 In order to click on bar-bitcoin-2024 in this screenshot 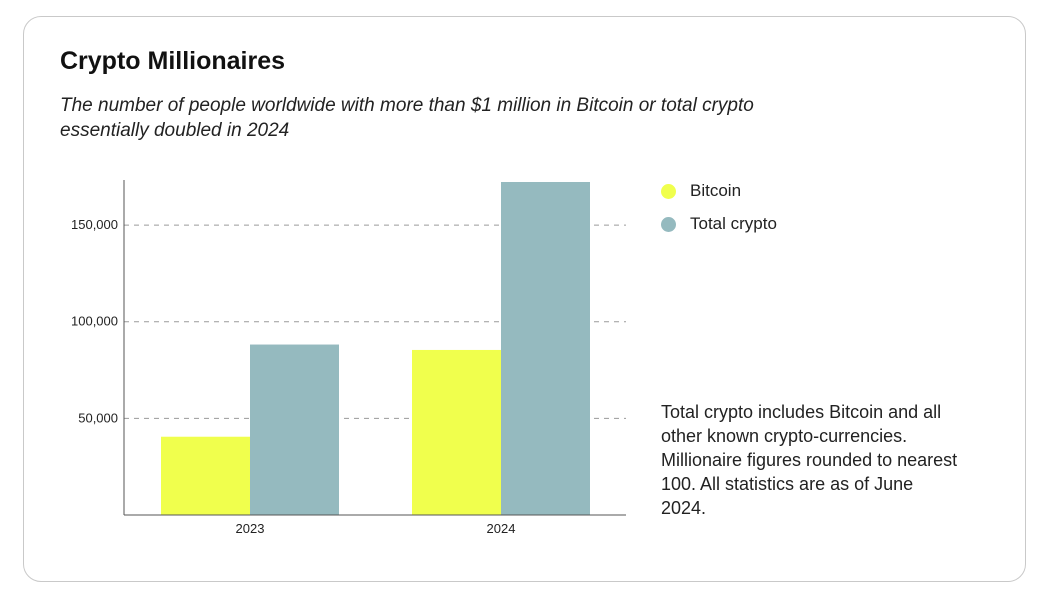, I will do `click(456, 432)`.